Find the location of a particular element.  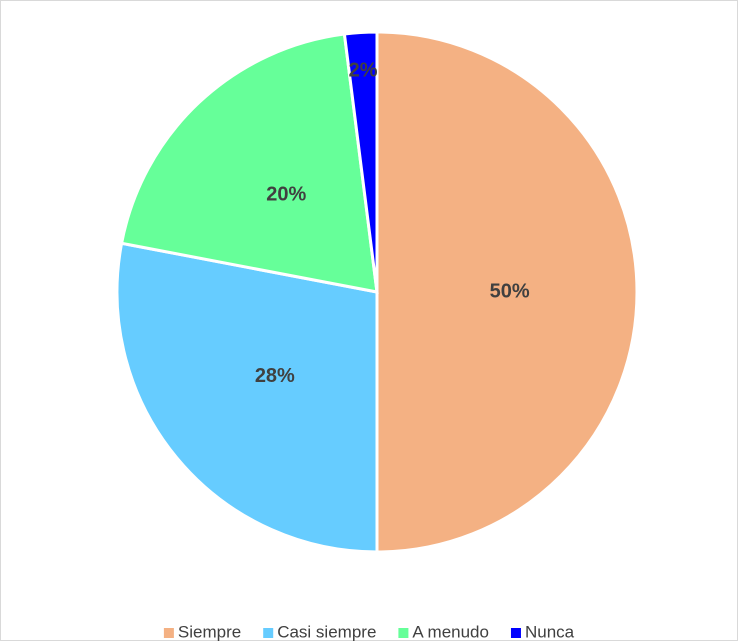

data-label: 28% is located at coordinates (275, 376).